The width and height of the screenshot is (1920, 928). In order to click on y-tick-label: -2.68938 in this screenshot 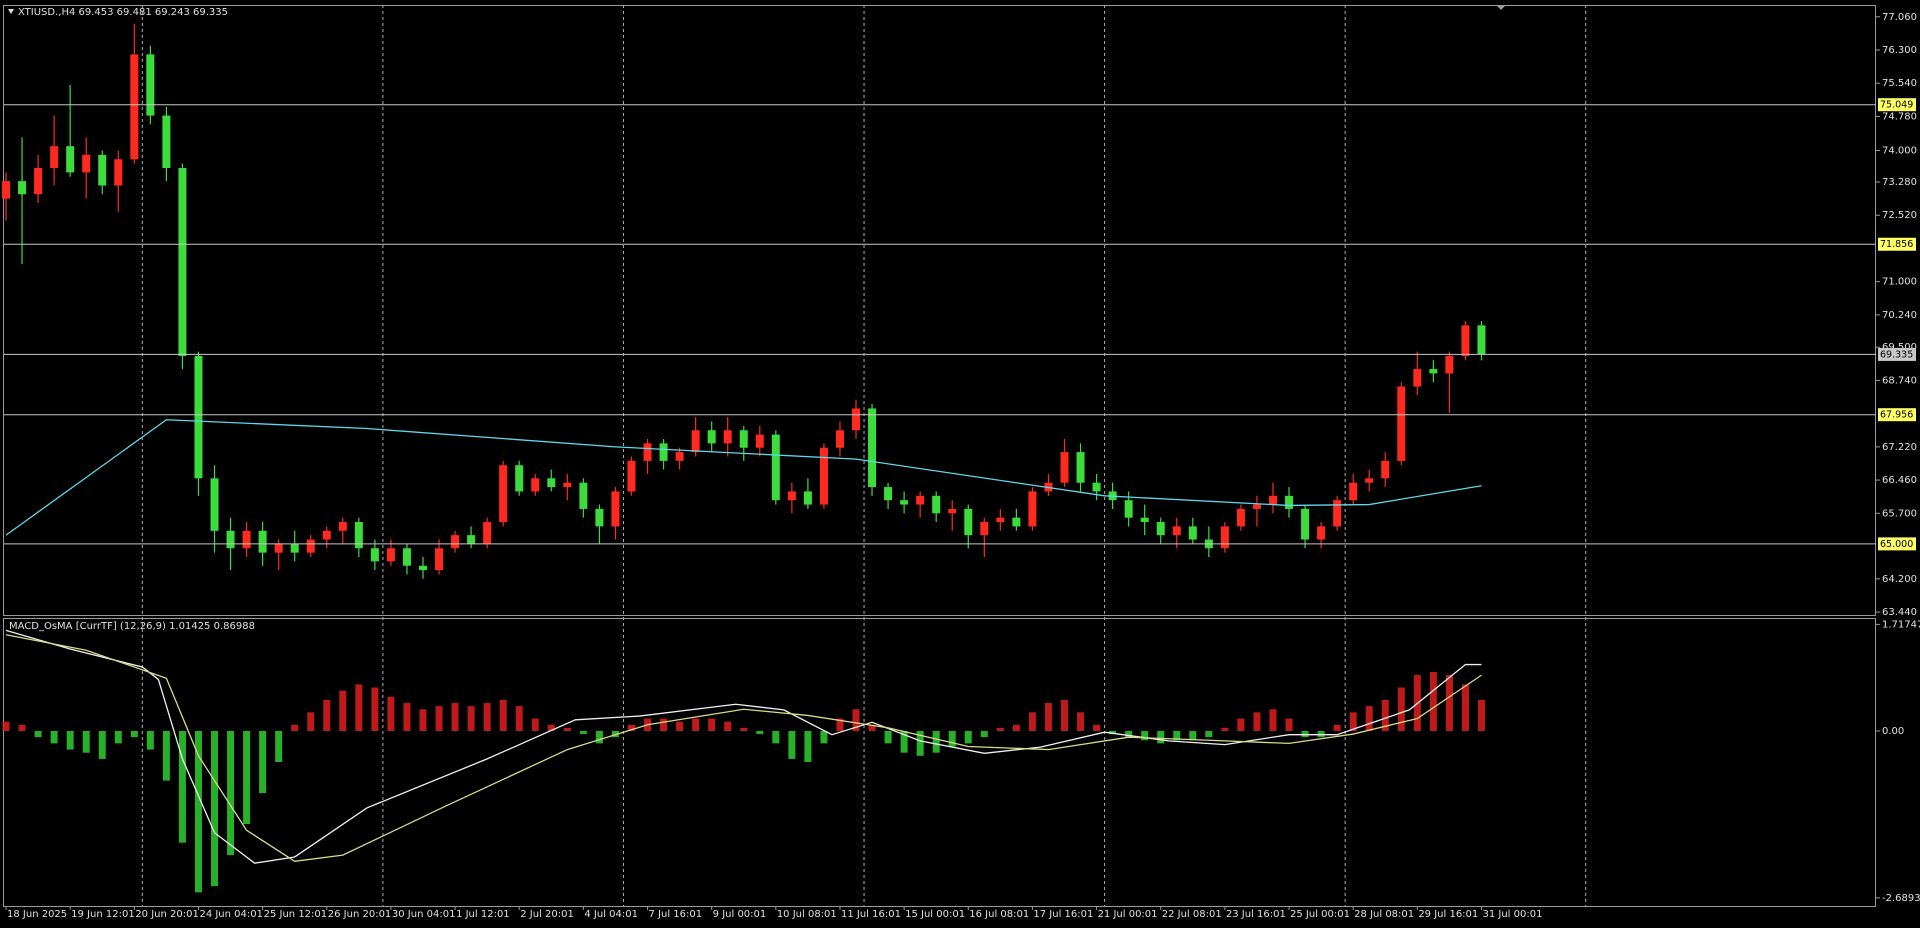, I will do `click(1901, 898)`.